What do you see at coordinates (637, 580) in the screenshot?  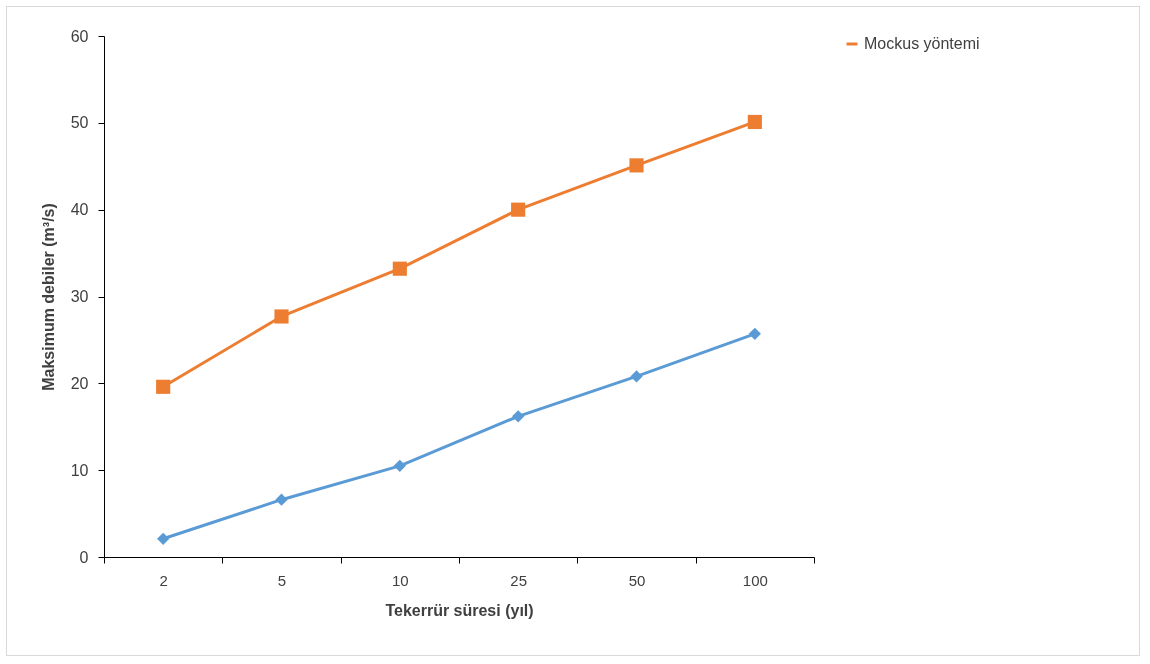 I see `x-tick-label: 50` at bounding box center [637, 580].